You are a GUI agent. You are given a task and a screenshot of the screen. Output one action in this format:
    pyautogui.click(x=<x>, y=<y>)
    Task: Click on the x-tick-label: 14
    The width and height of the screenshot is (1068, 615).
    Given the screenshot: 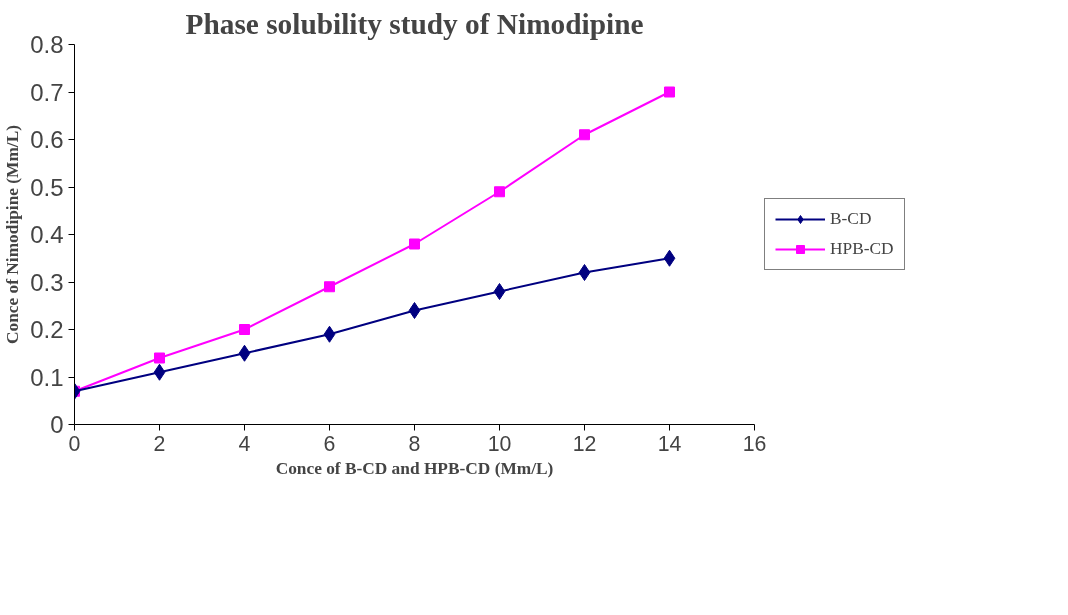 What is the action you would take?
    pyautogui.click(x=669, y=443)
    